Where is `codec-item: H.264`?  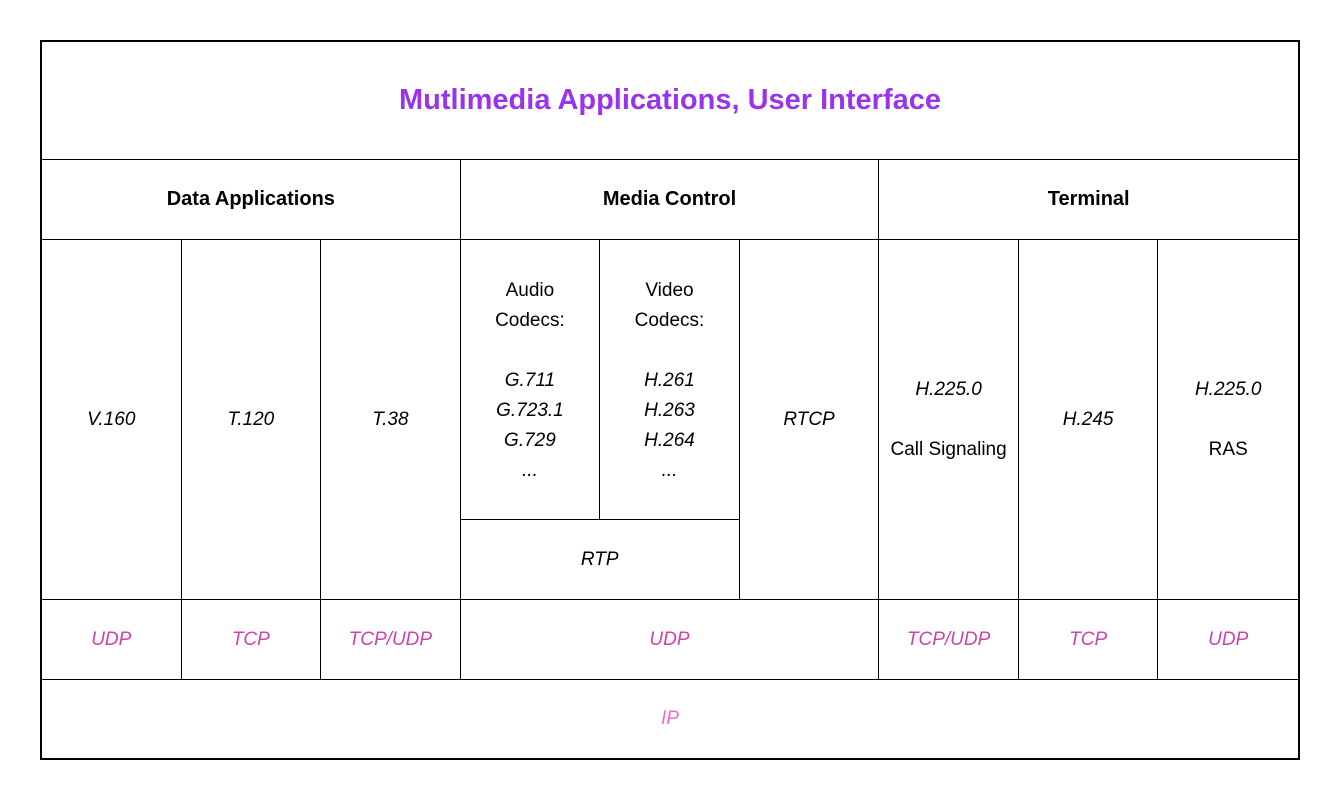
codec-item: H.264 is located at coordinates (669, 440).